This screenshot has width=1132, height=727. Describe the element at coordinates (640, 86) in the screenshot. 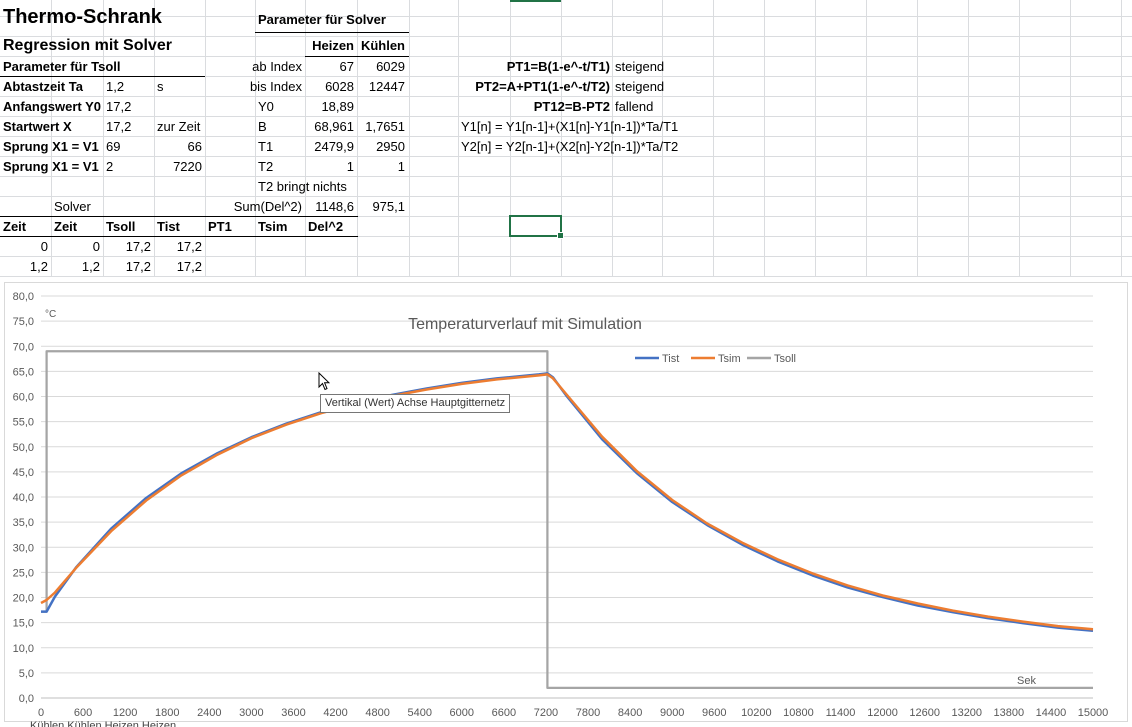

I see `formula-pt2-desc: steigend` at that location.